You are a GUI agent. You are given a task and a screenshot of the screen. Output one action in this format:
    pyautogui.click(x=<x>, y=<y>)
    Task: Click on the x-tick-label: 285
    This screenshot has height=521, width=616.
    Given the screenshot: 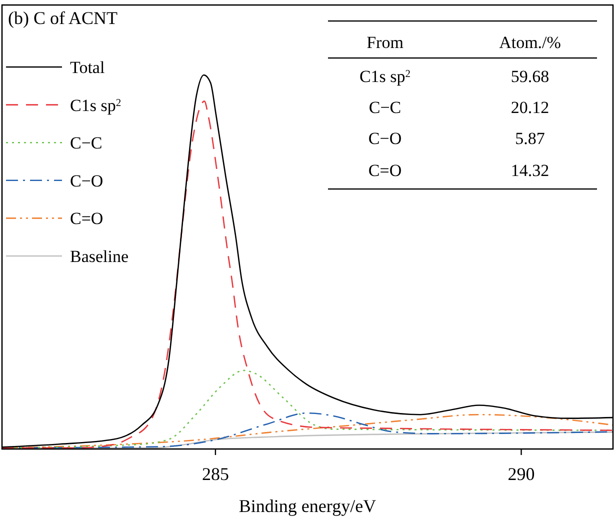 What is the action you would take?
    pyautogui.click(x=215, y=474)
    